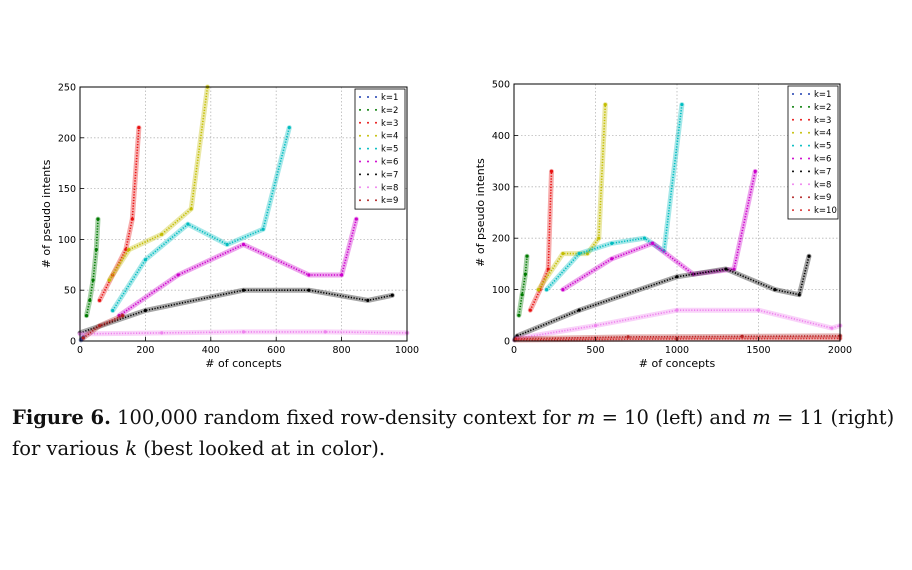 This screenshot has height=570, width=912. What do you see at coordinates (822, 108) in the screenshot?
I see `legend-label: k=2` at bounding box center [822, 108].